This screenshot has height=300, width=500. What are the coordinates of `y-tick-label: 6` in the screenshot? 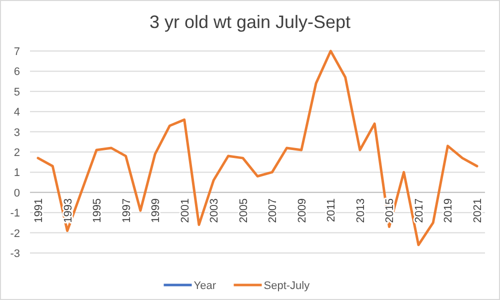 It's located at (17, 72).